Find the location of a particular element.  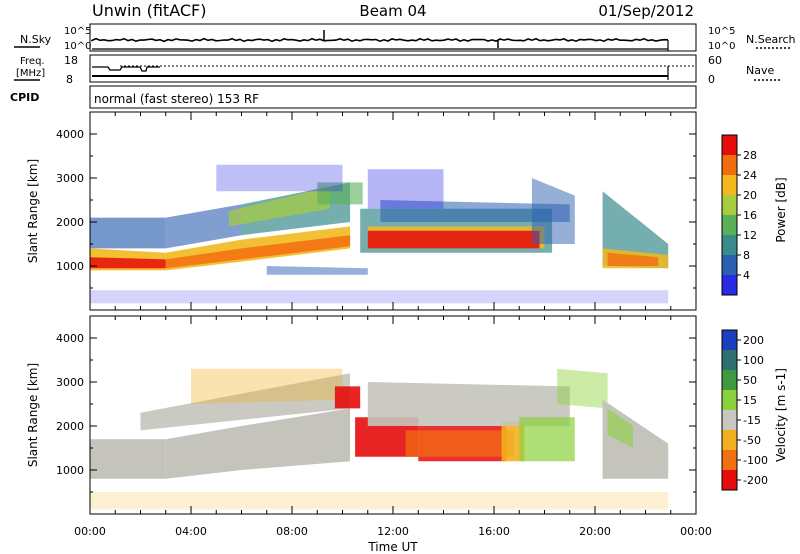

nsearch-label: N.Search is located at coordinates (771, 39).